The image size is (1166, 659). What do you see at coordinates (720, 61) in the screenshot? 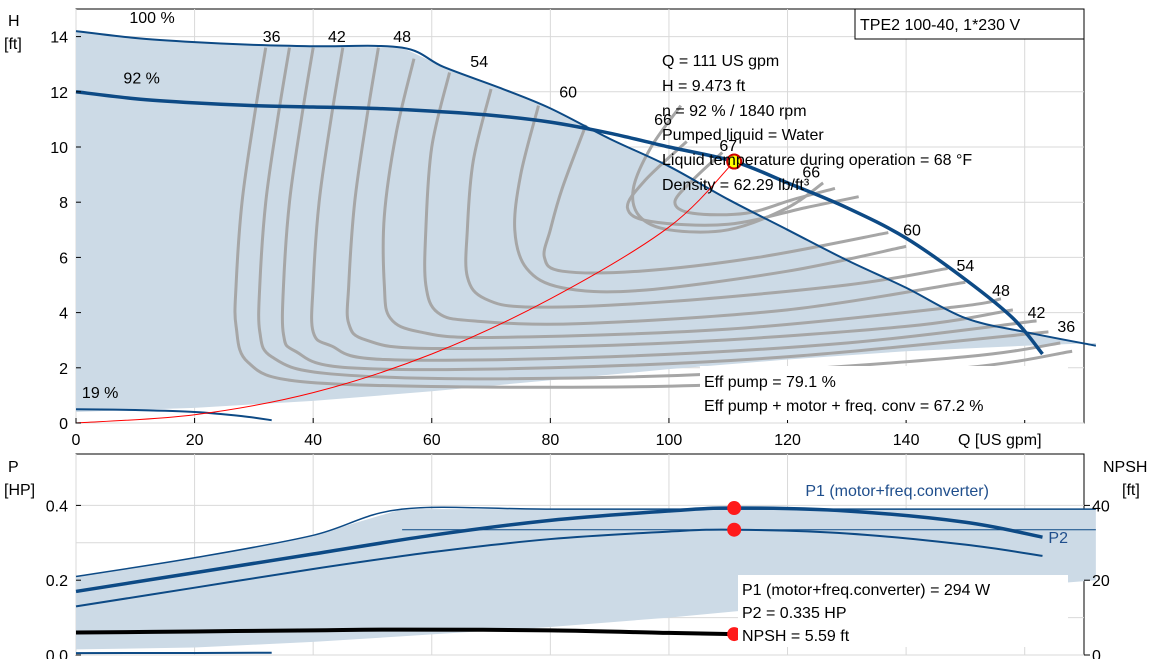
I see `head-info-flow: Q = 111 US gpm` at bounding box center [720, 61].